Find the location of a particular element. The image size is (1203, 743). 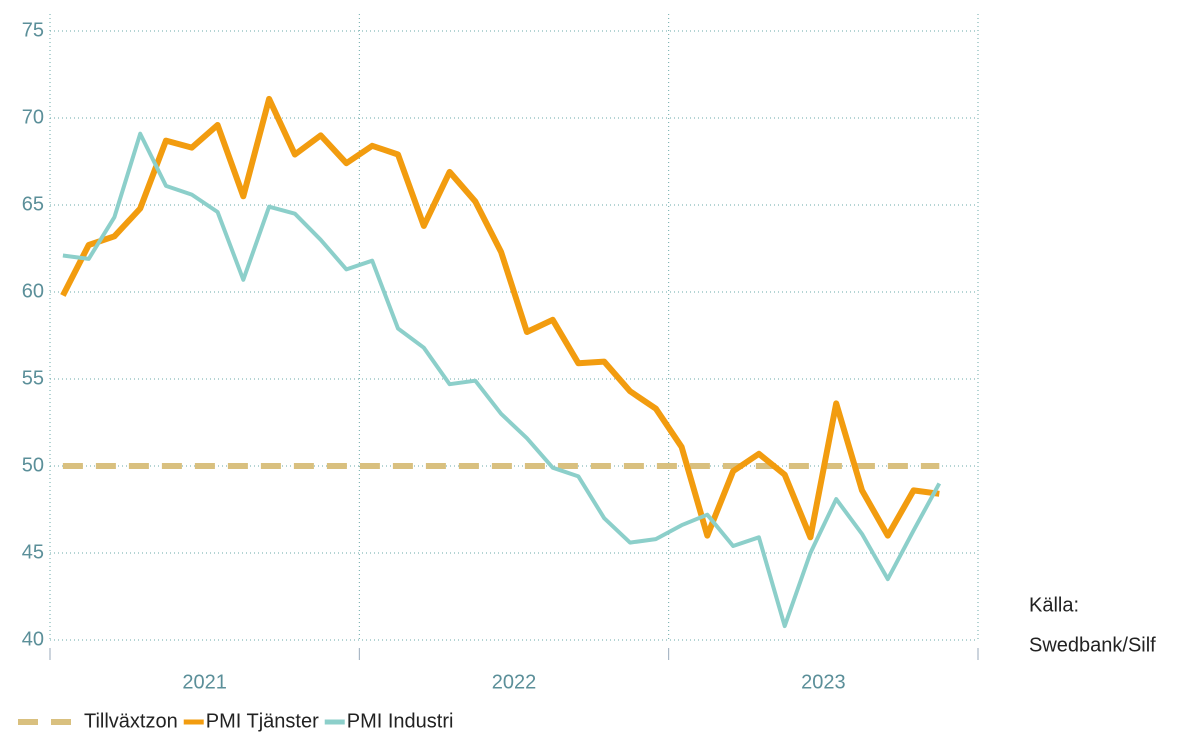

y-tick-label: 75 is located at coordinates (33, 30).